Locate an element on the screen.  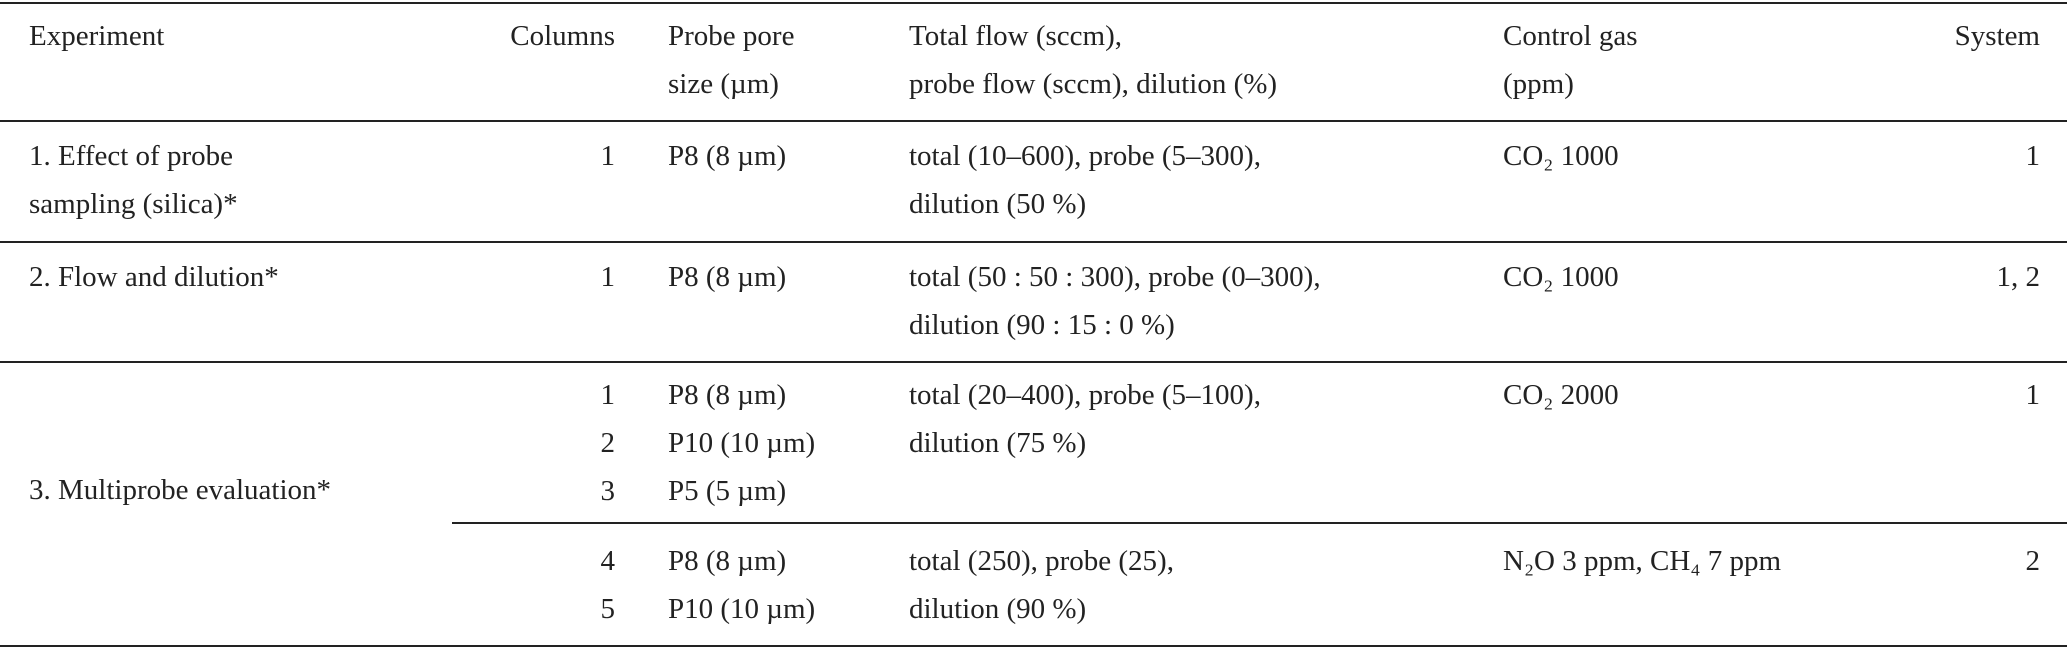
cell-experiment: 1. Effect of probe is located at coordinates (131, 156).